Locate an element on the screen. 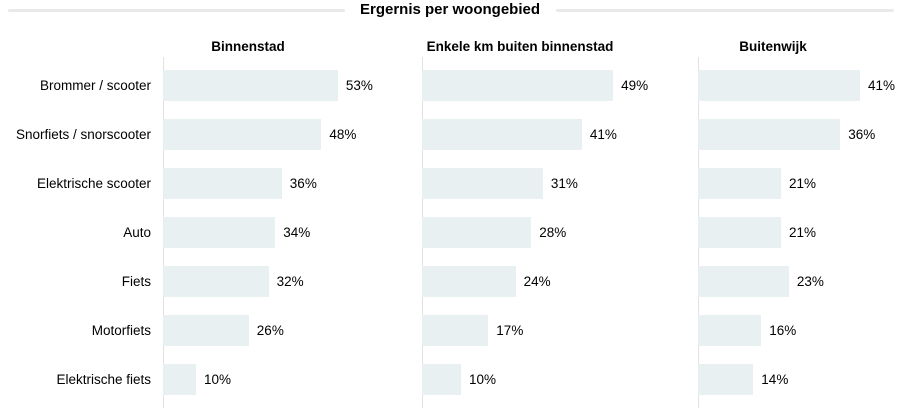 Image resolution: width=900 pixels, height=408 pixels. category-label: Fiets is located at coordinates (136, 281).